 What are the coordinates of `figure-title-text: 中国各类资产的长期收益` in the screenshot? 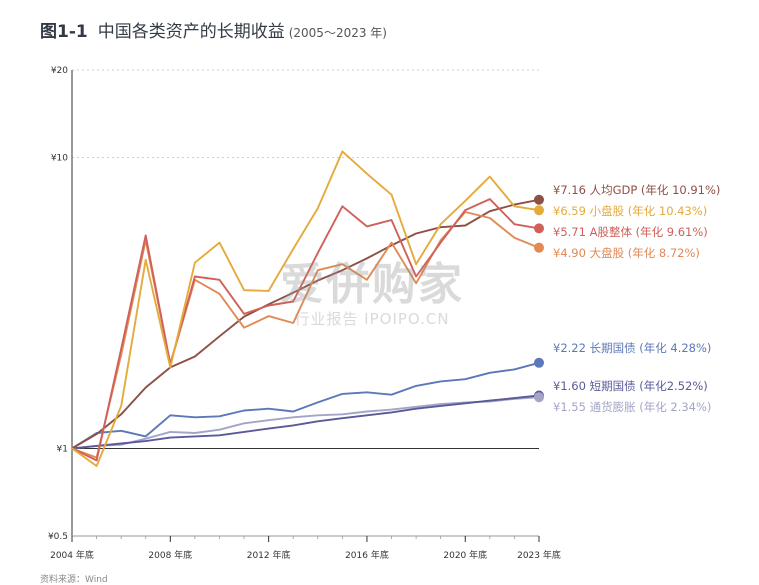 It's located at (191, 32).